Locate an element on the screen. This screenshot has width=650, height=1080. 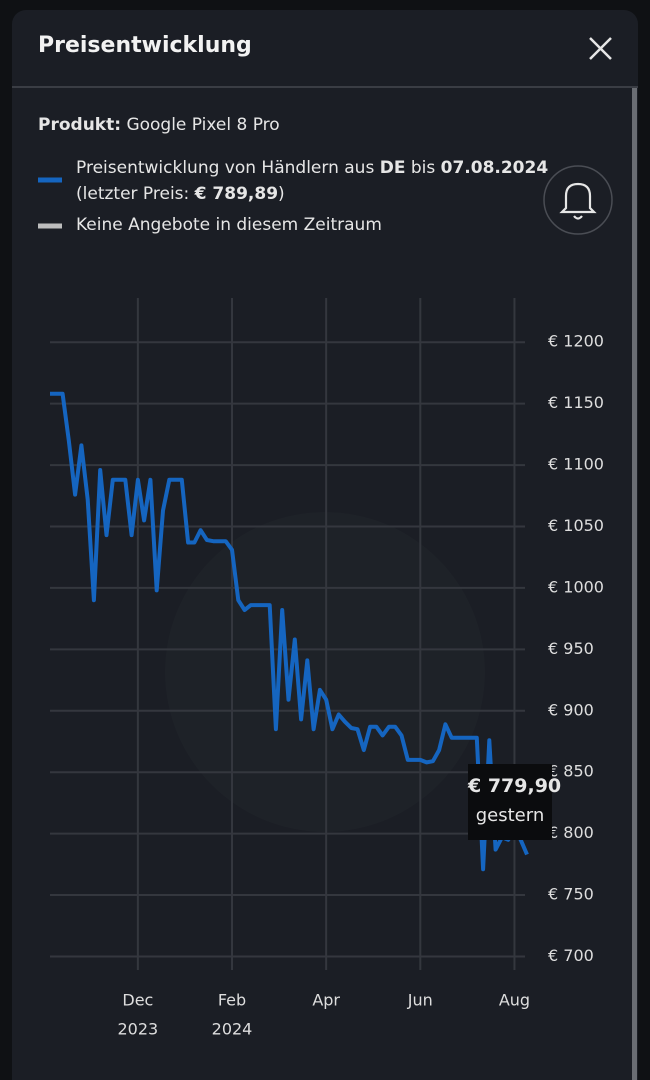
legend-text: bis is located at coordinates (423, 168).